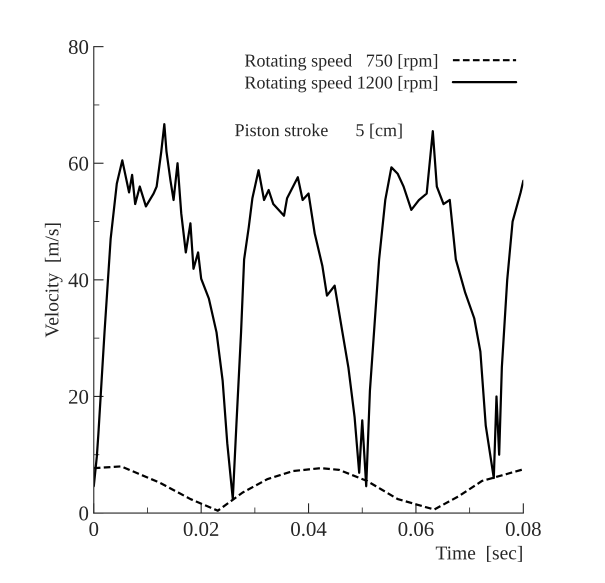  What do you see at coordinates (479, 554) in the screenshot?
I see `x-axis-title: Time [sec]` at bounding box center [479, 554].